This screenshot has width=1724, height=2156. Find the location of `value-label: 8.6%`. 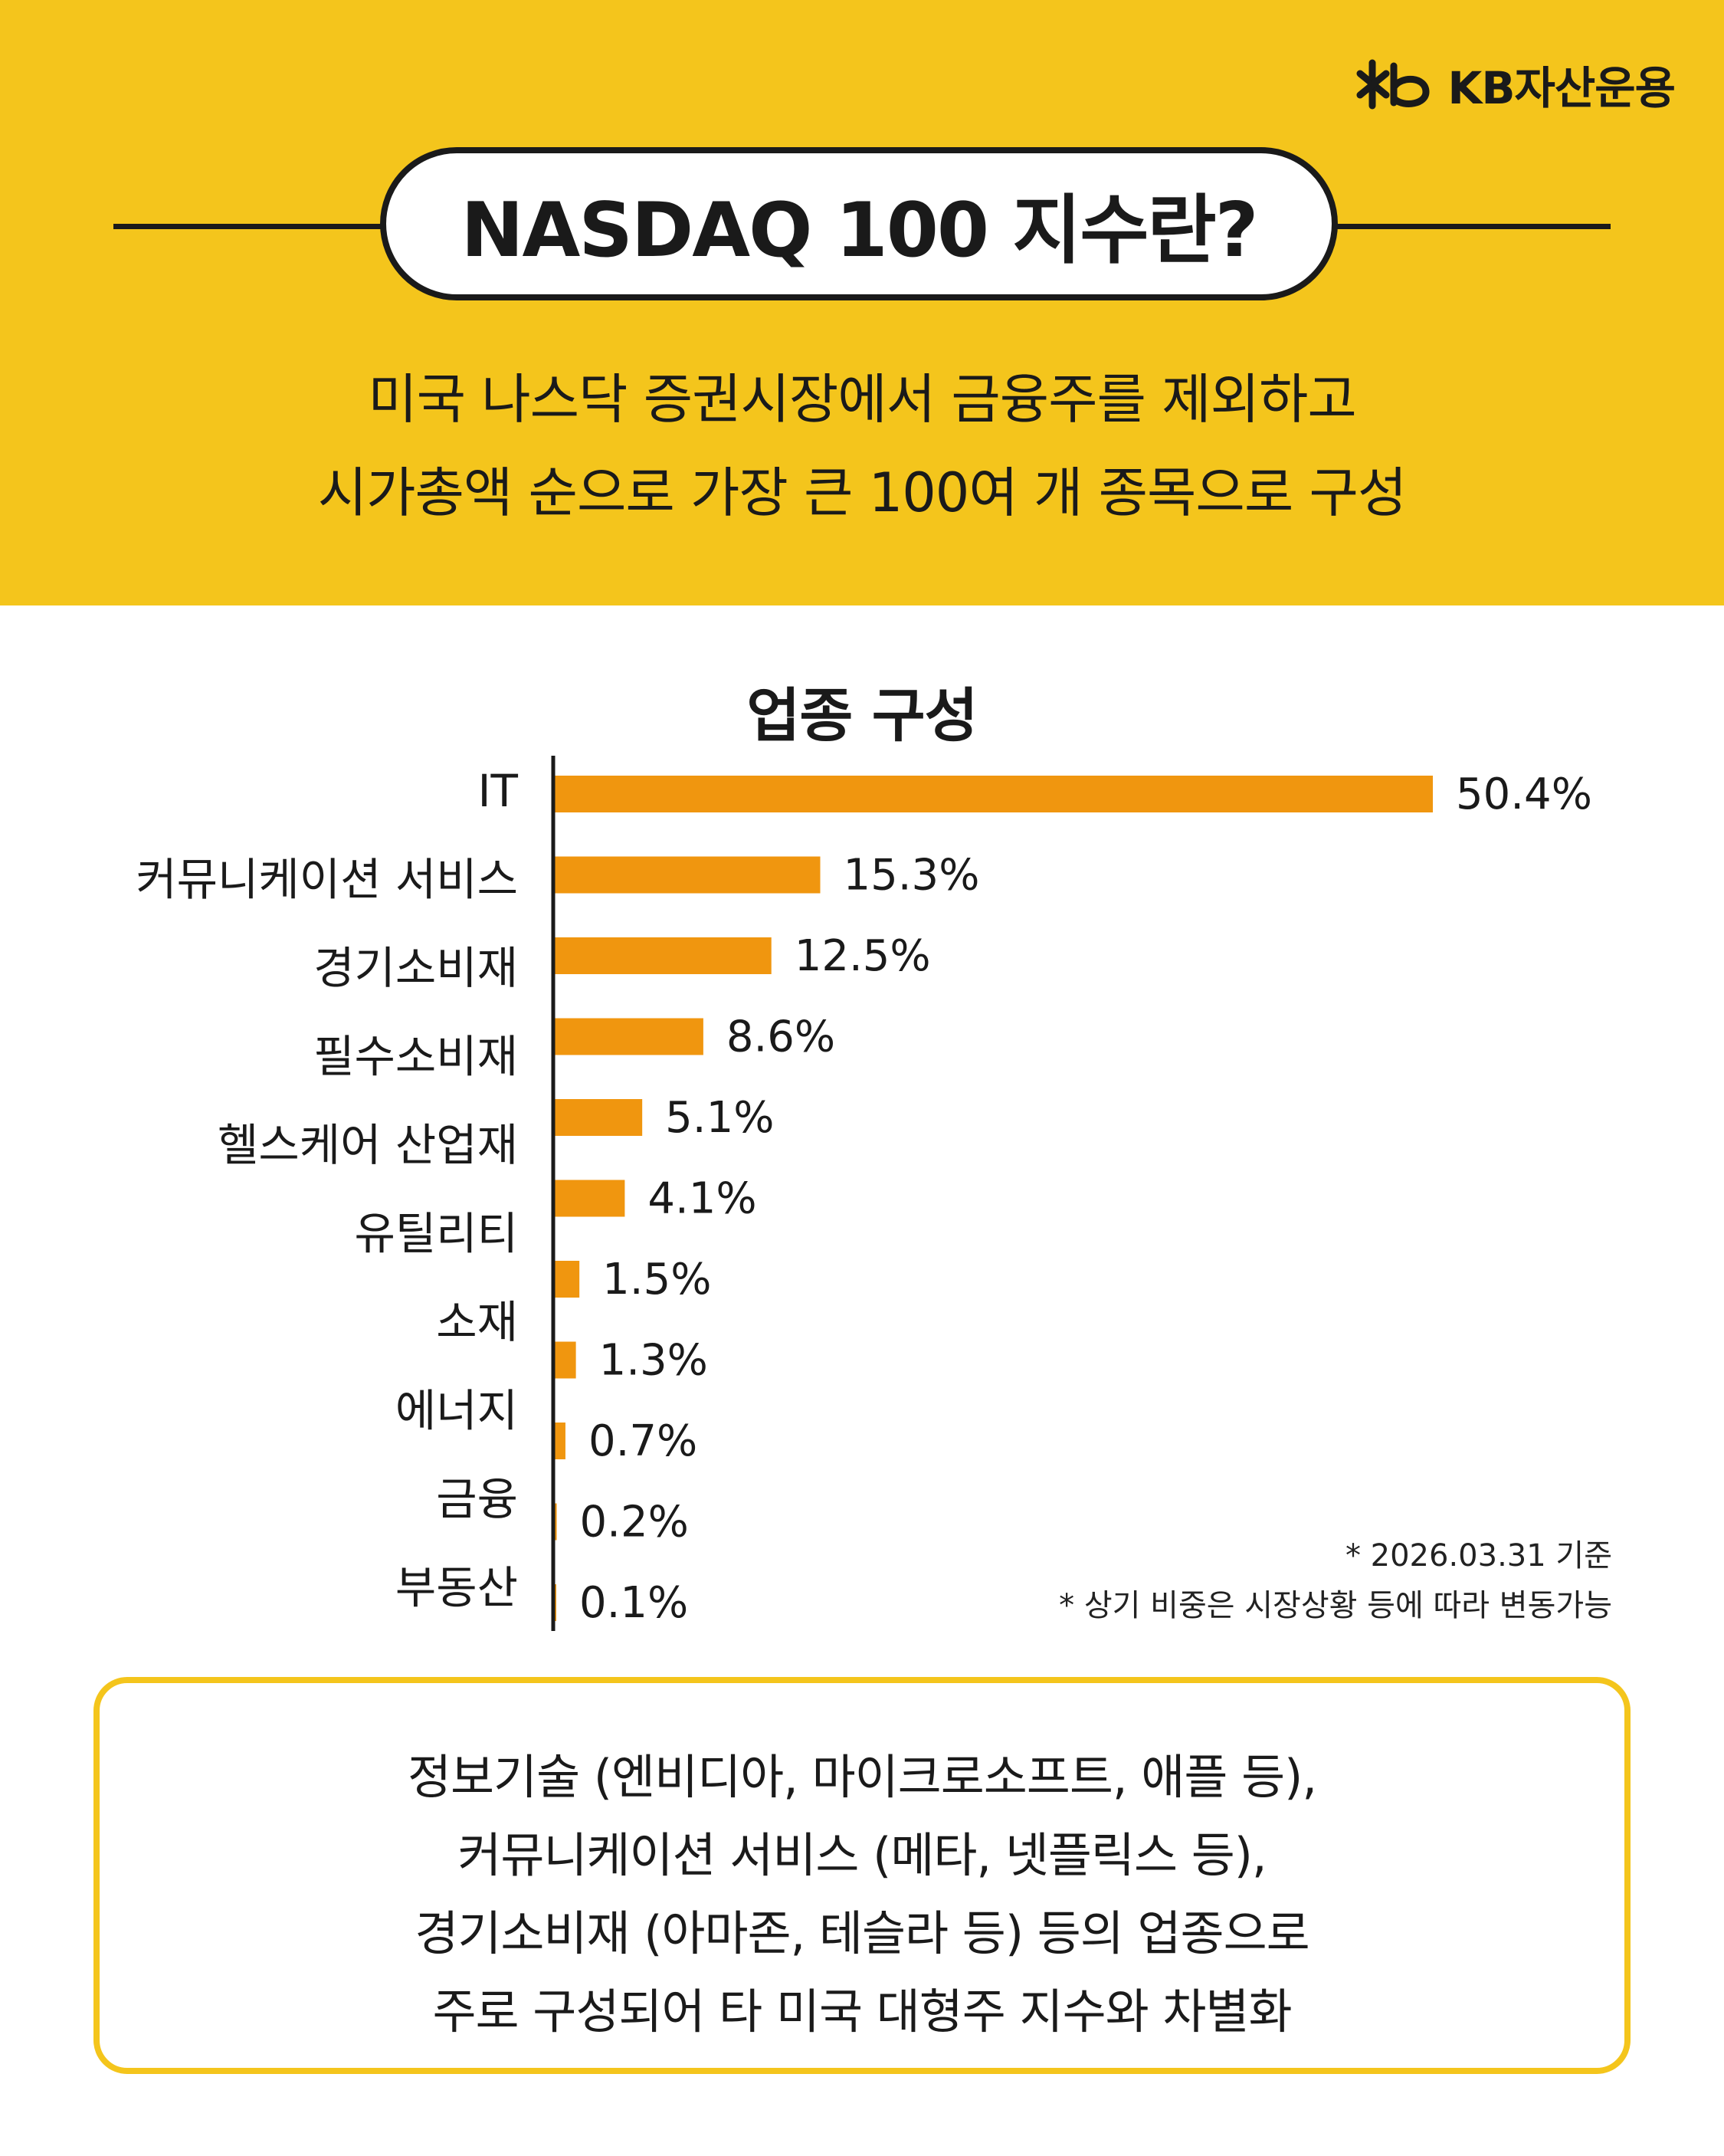

value-label: 8.6% is located at coordinates (780, 1037).